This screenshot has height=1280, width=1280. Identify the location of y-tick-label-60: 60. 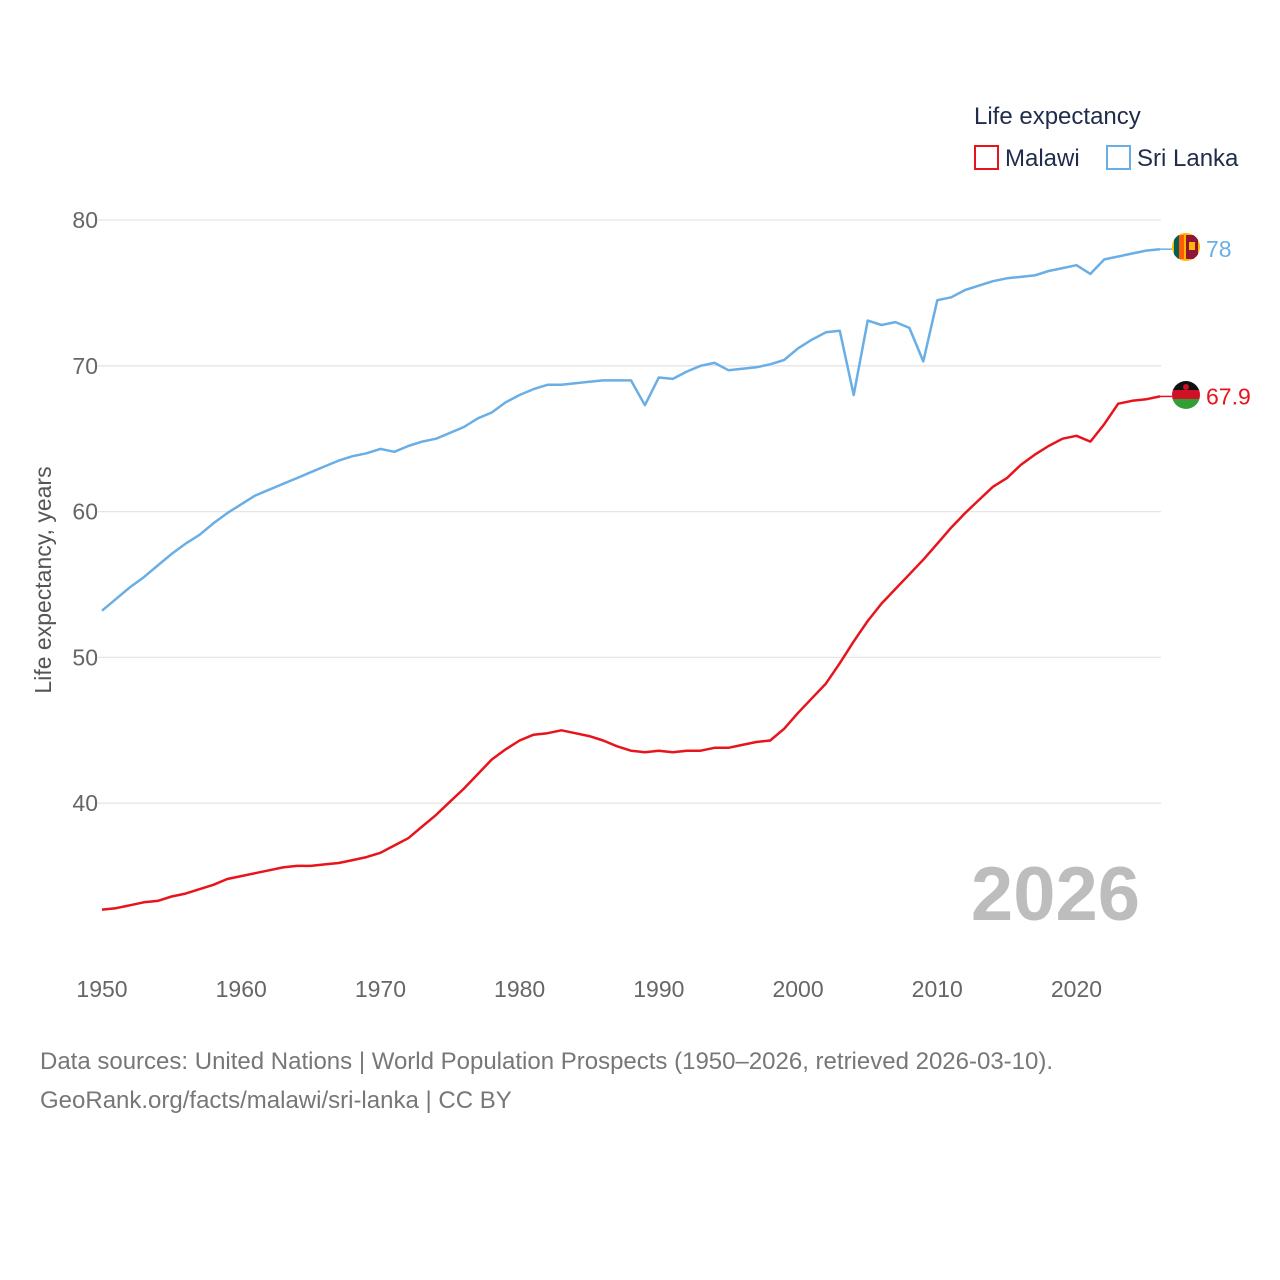
(85, 512).